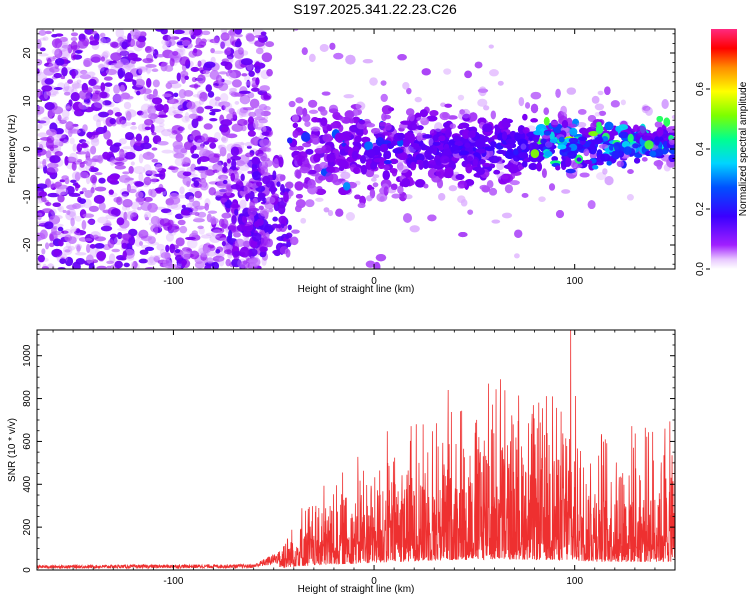 This screenshot has height=600, width=750. What do you see at coordinates (700, 89) in the screenshot?
I see `colorbar-tick-label: 0.6` at bounding box center [700, 89].